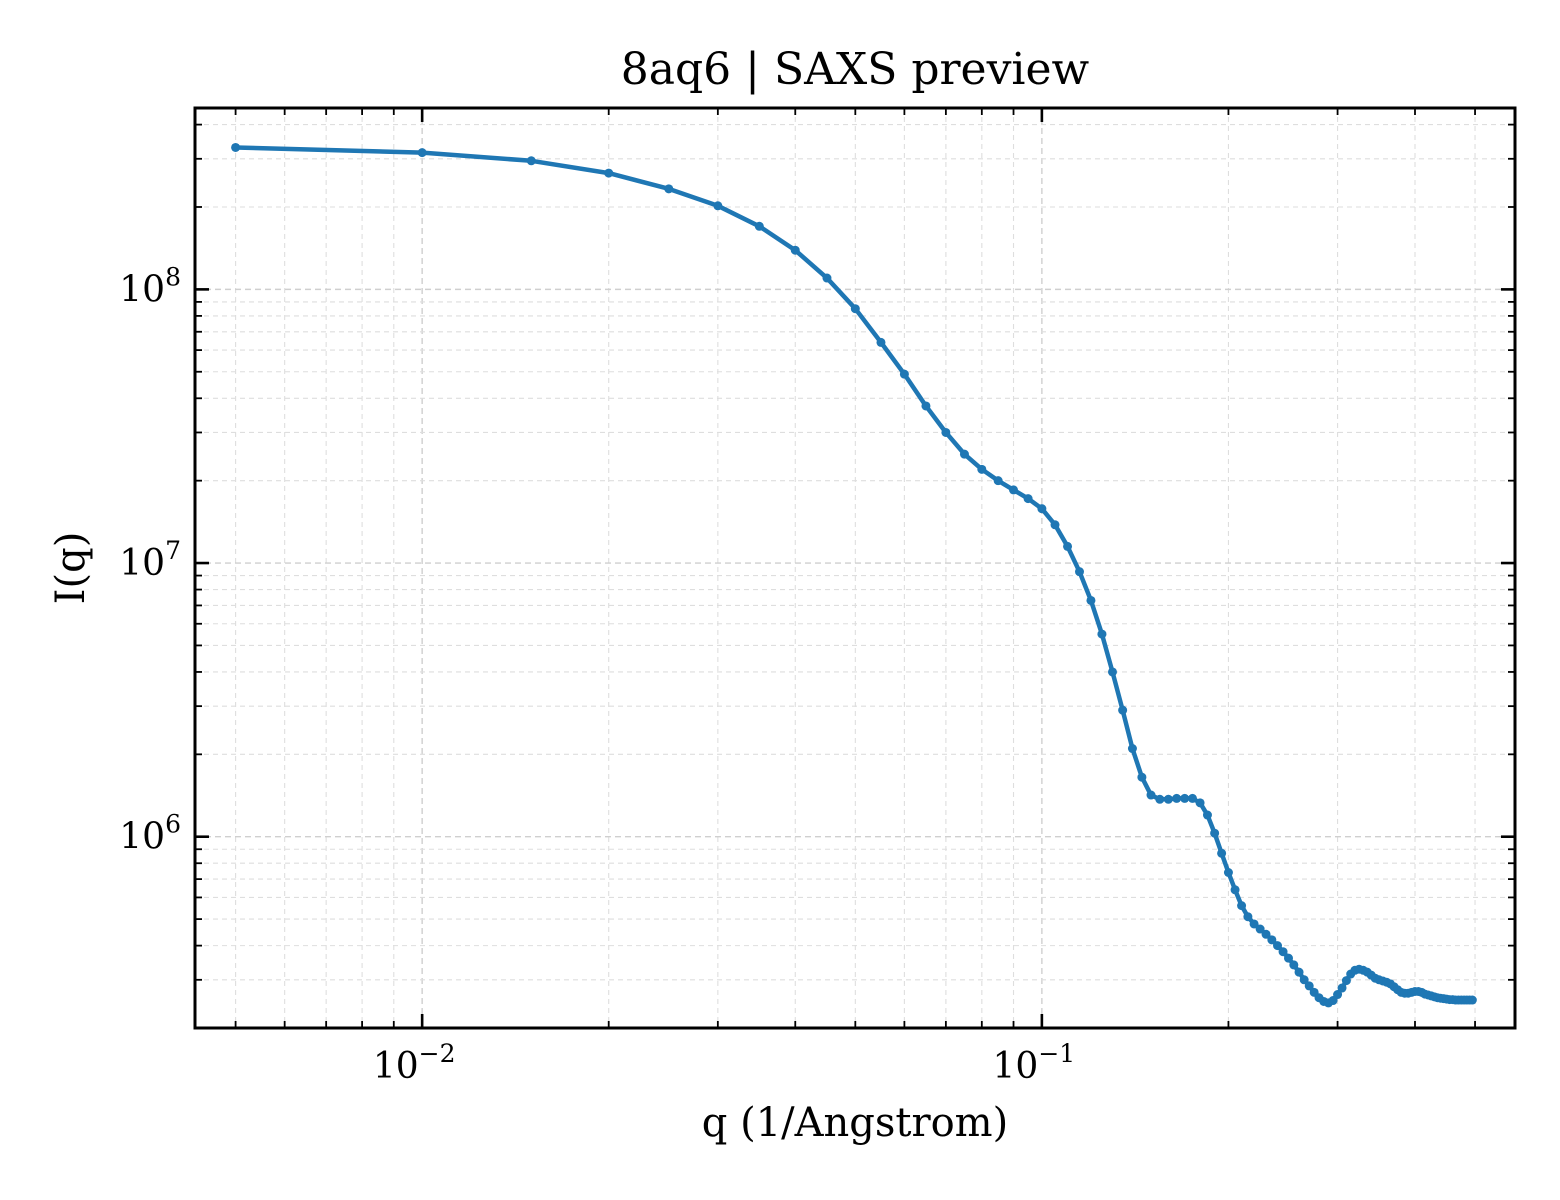  What do you see at coordinates (414, 1063) in the screenshot?
I see `x-tick-label: 10⁻²` at bounding box center [414, 1063].